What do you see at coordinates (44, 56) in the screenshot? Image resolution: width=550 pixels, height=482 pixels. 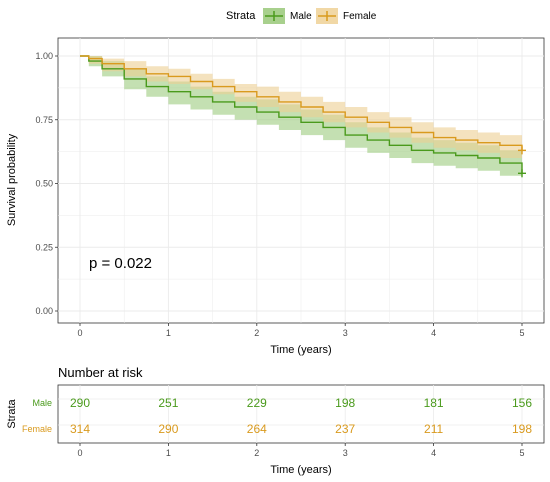 I see `y-tick-label: 1.00` at bounding box center [44, 56].